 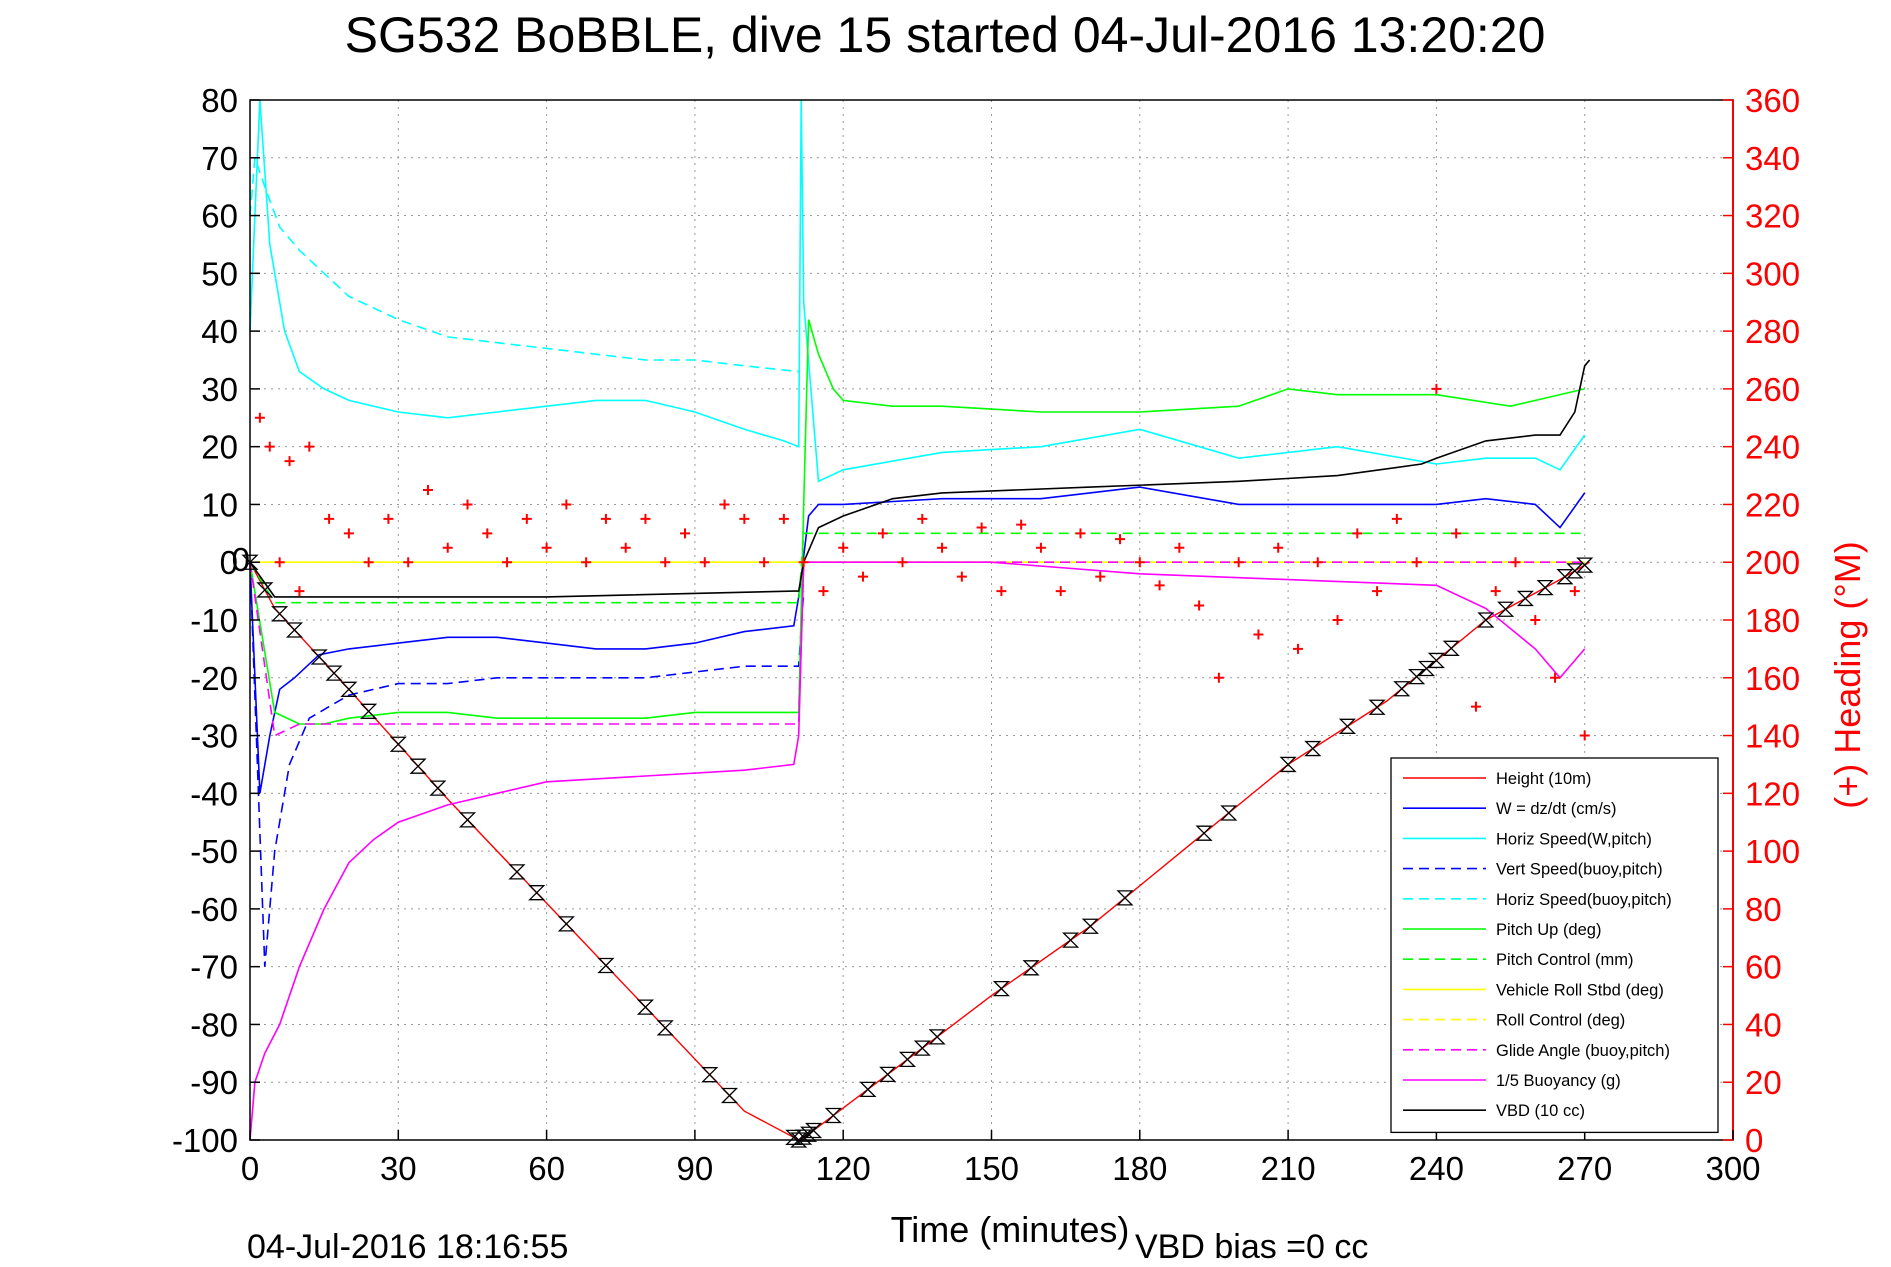 I want to click on y-tick-label: 30, so click(x=219, y=389).